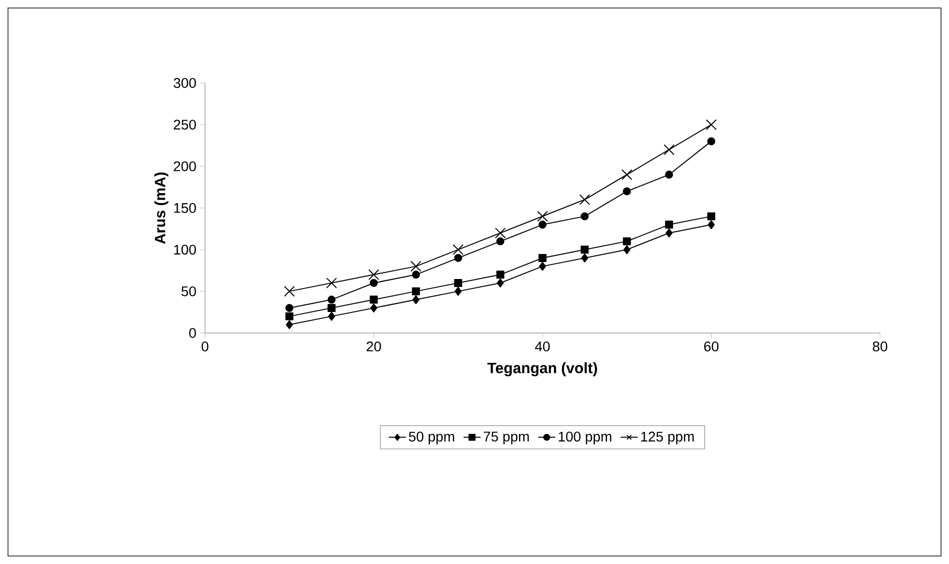 The width and height of the screenshot is (949, 564). Describe the element at coordinates (205, 347) in the screenshot. I see `x-tick-label: 0` at that location.